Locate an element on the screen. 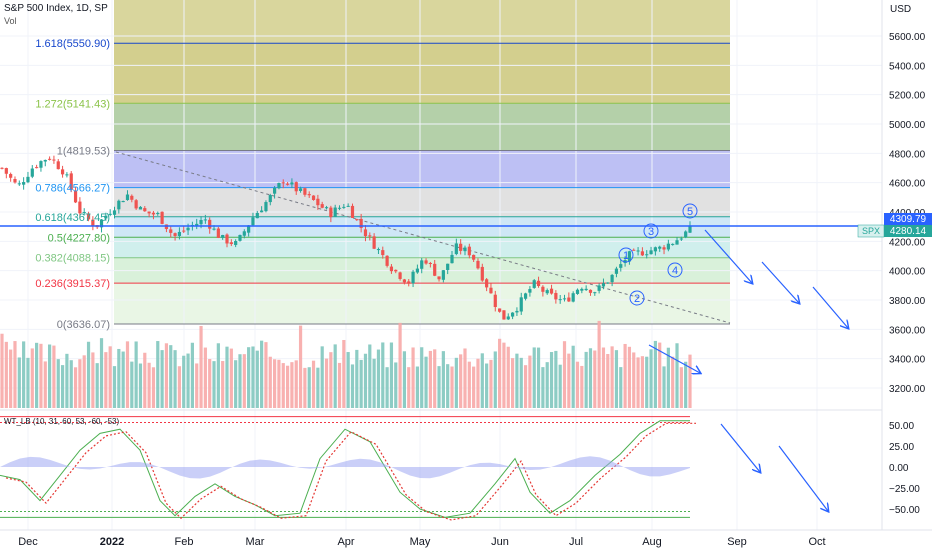 The width and height of the screenshot is (932, 550). elliott-wave-labels: 1 2 3 4 5 is located at coordinates (658, 254).